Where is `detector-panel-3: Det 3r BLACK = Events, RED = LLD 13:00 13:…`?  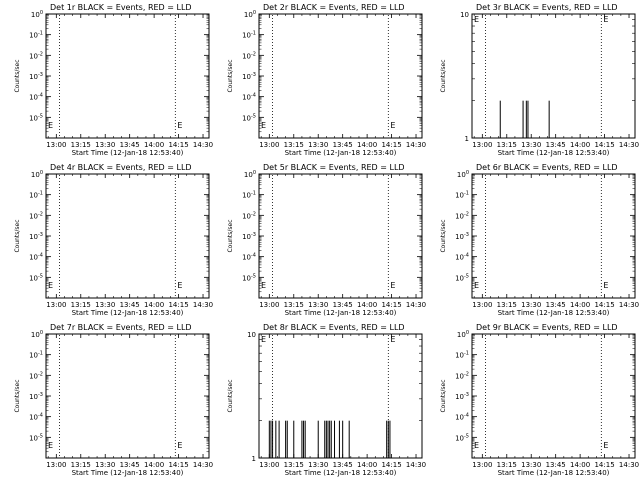 detector-panel-3: Det 3r BLACK = Events, RED = LLD 13:00 13:… is located at coordinates (539, 80).